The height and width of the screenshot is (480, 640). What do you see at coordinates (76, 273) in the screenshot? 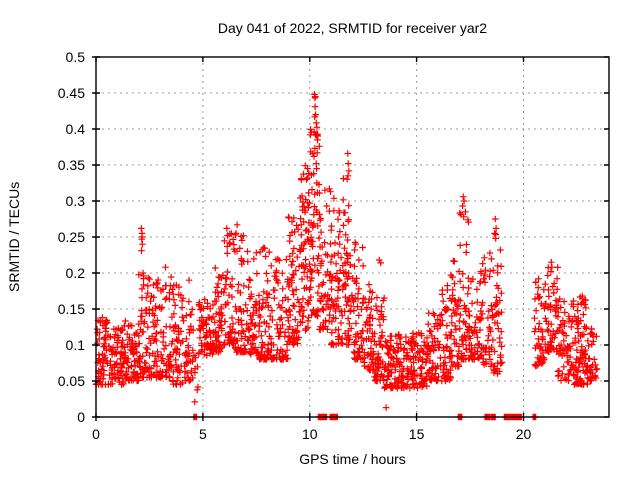
I see `y-tick-label: 0.2` at bounding box center [76, 273].